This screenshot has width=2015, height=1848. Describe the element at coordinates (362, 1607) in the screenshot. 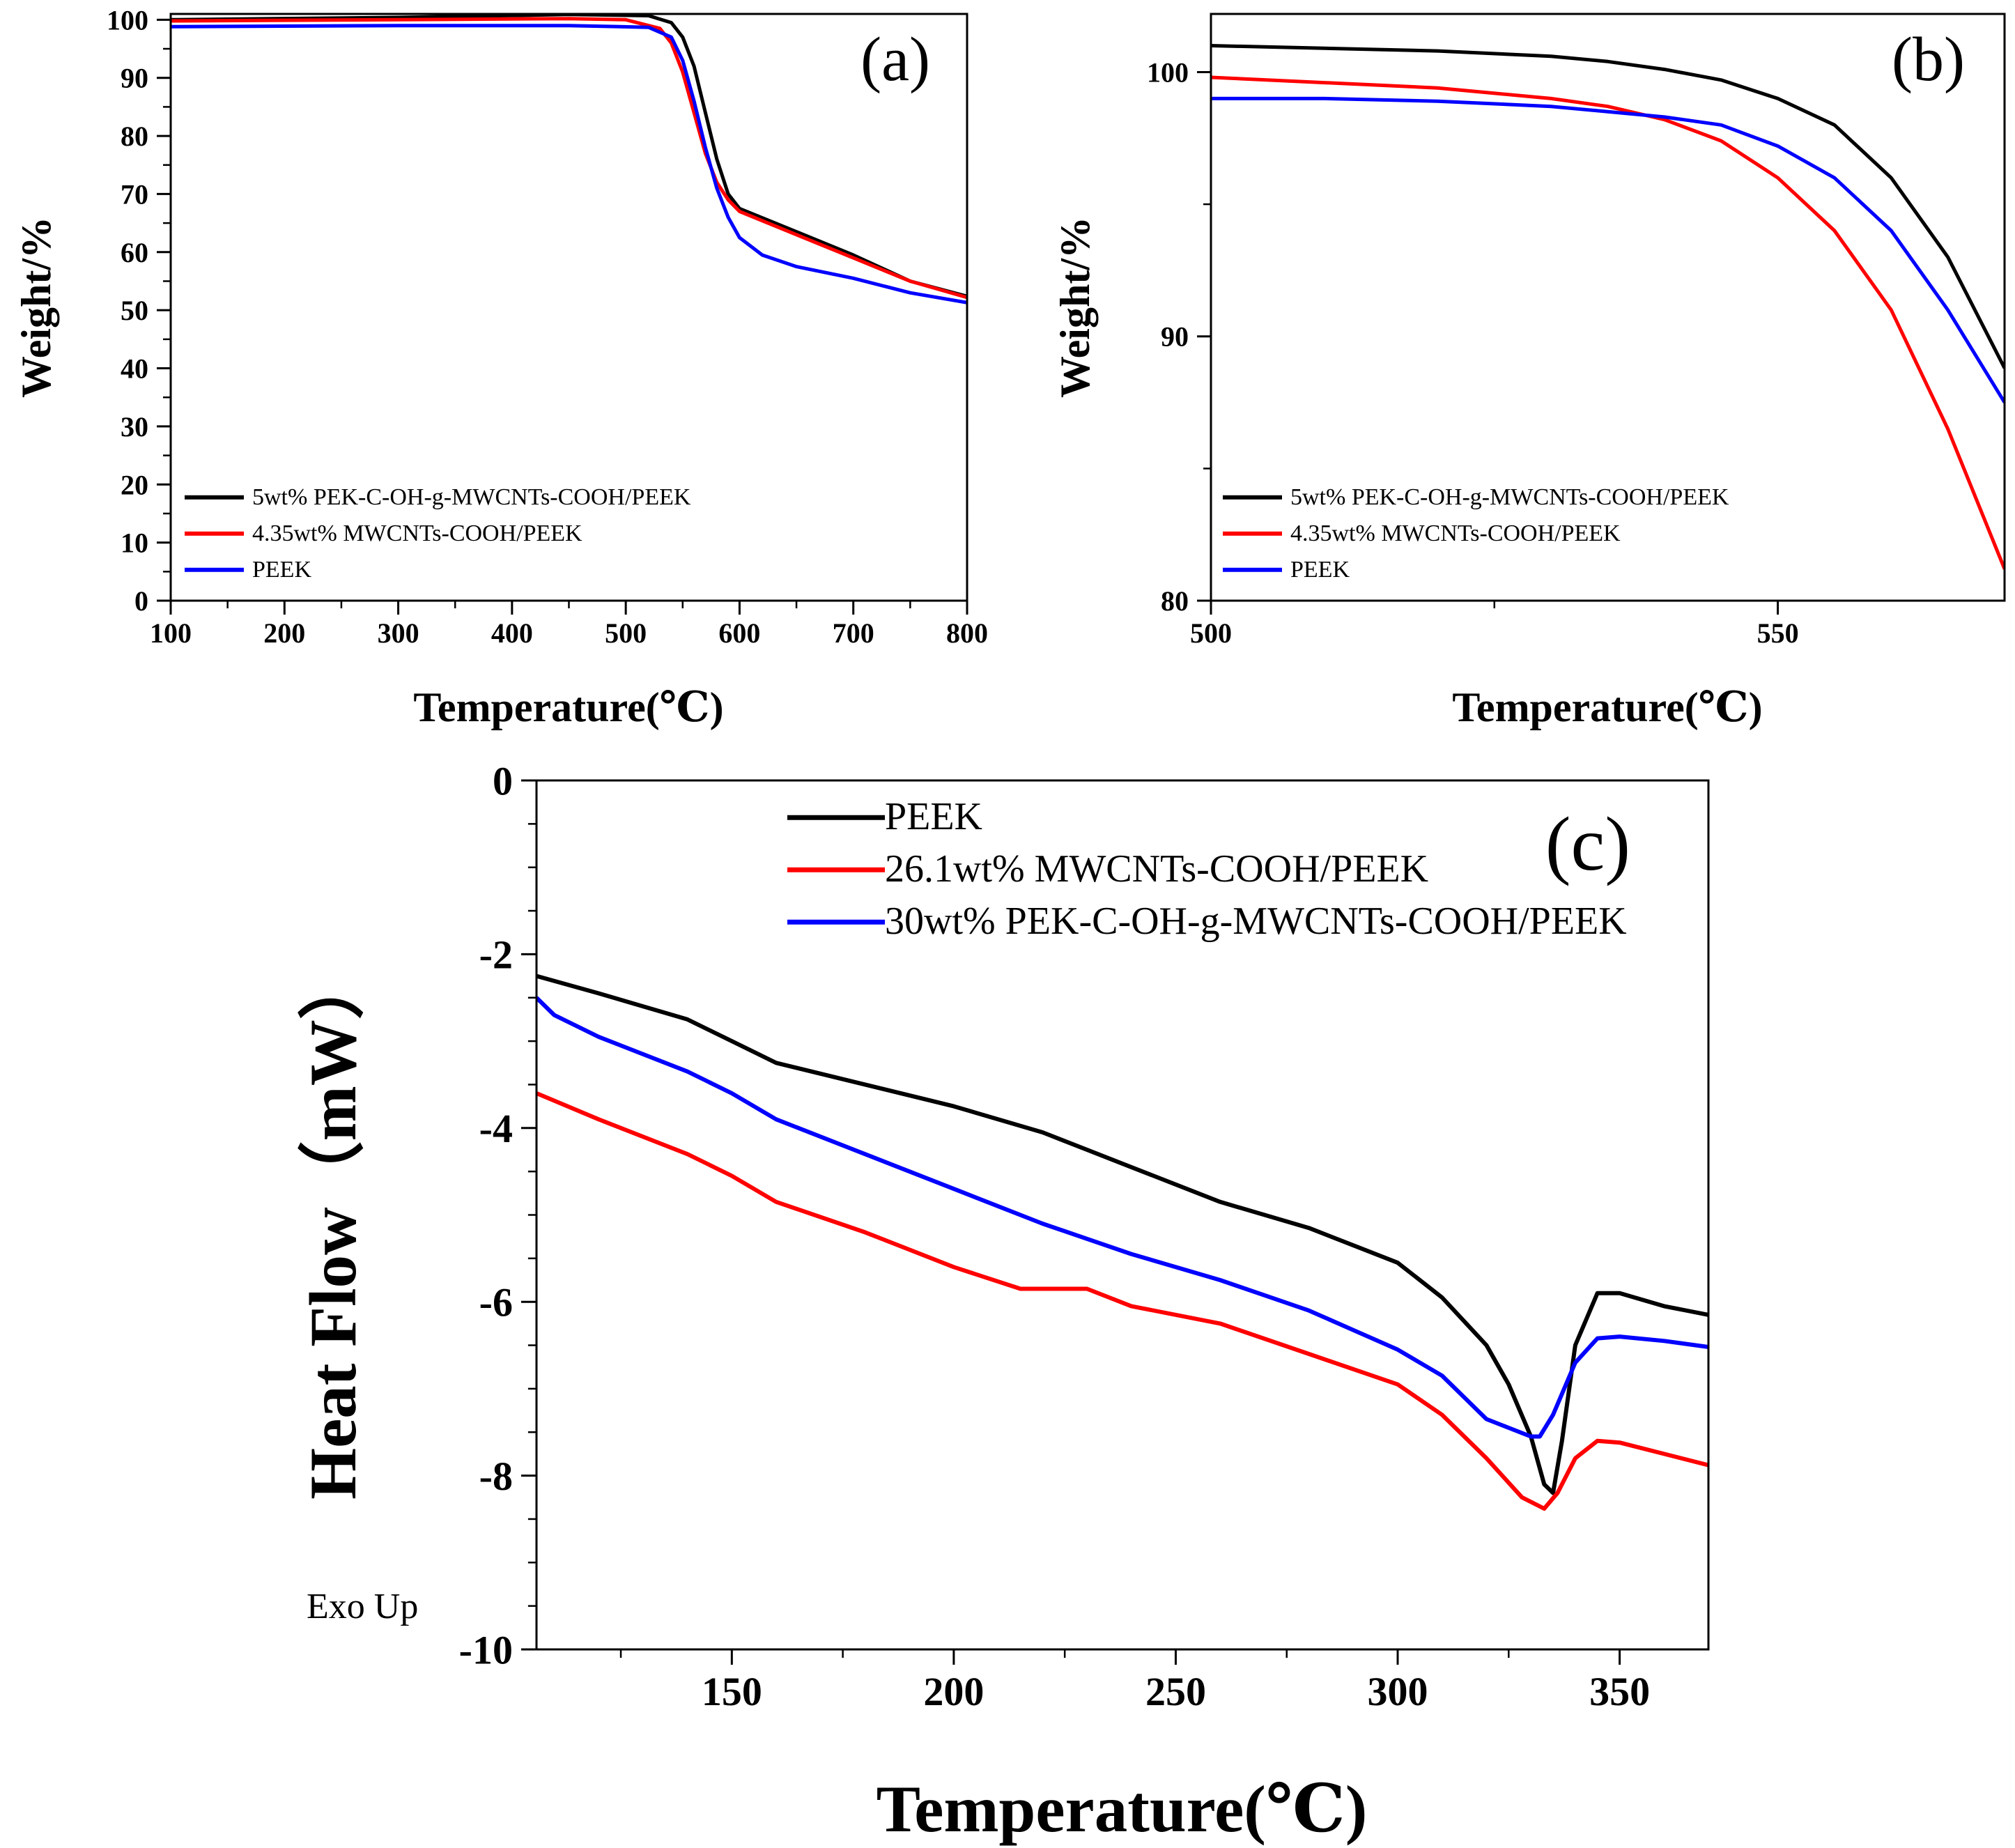

I see `annotation-exo-up: Exo Up` at that location.